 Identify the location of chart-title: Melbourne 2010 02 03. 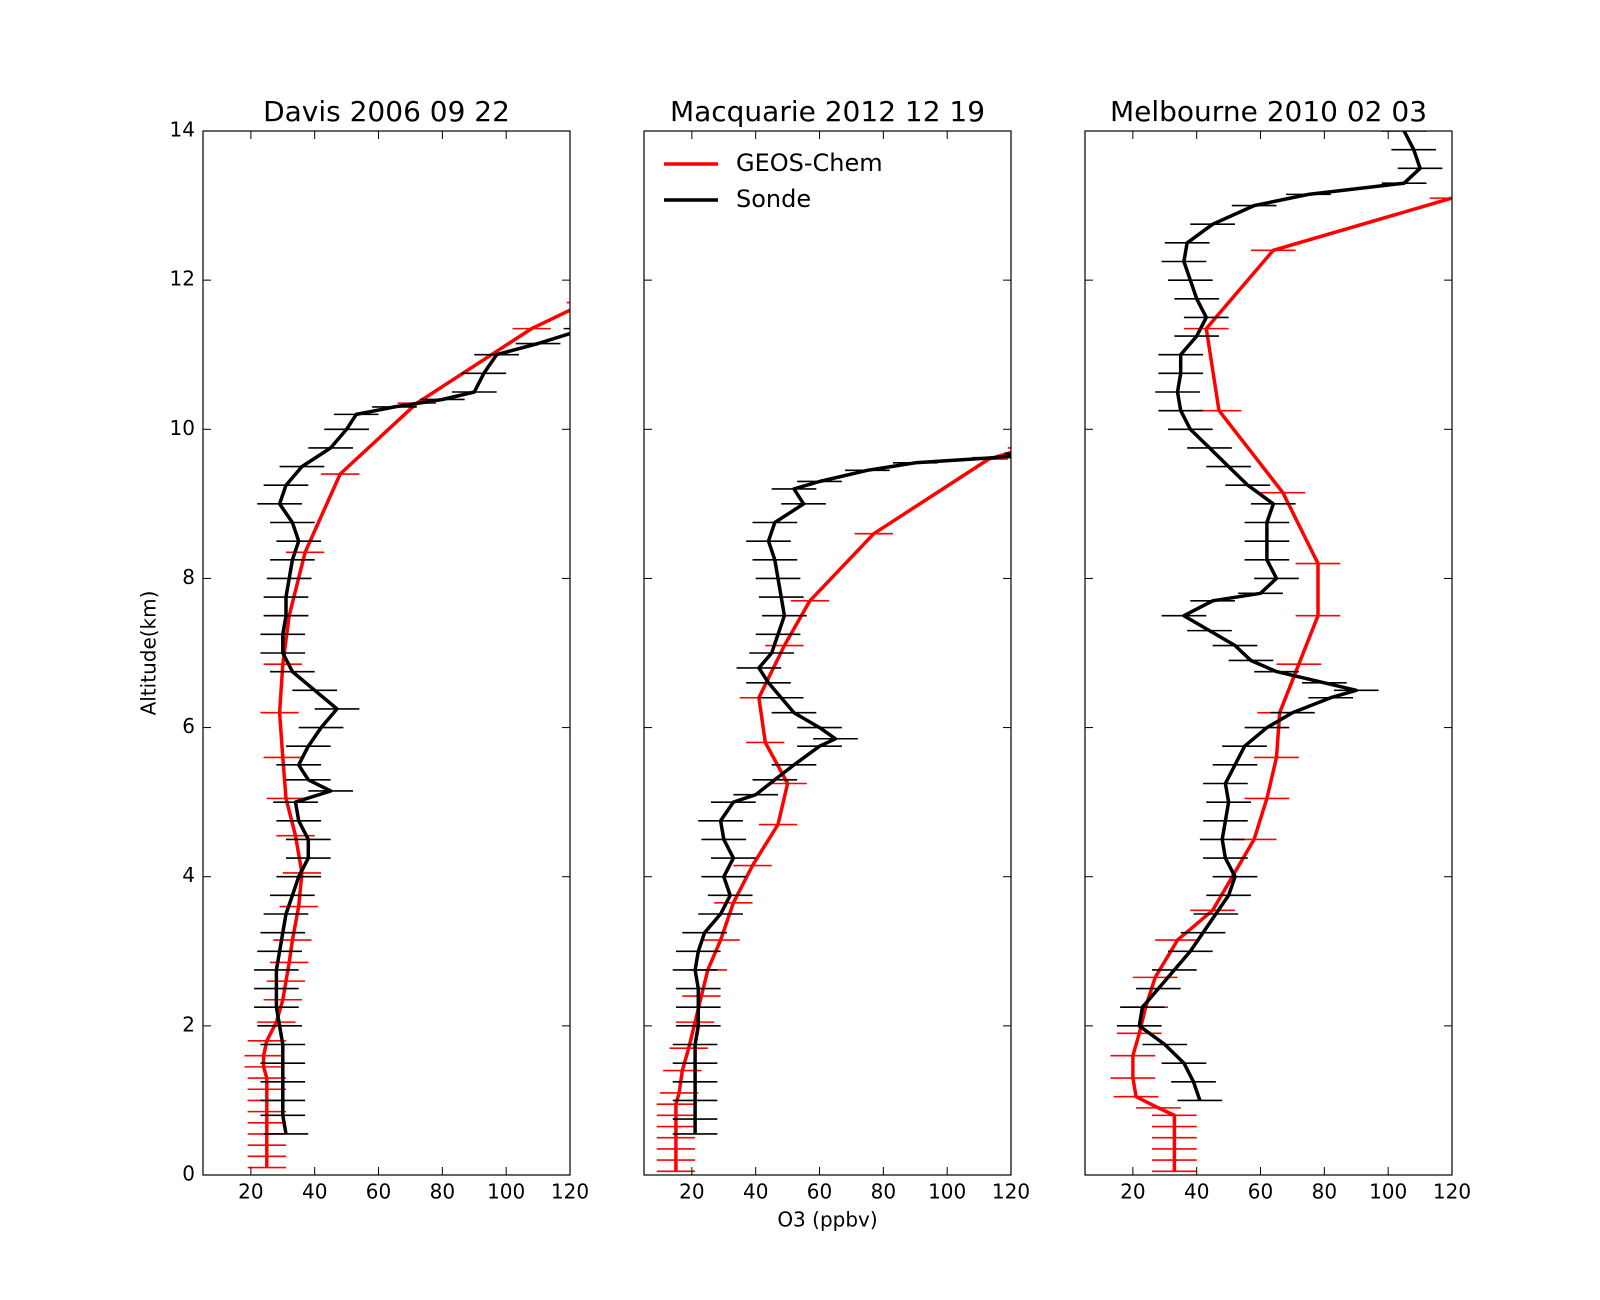
(1268, 111).